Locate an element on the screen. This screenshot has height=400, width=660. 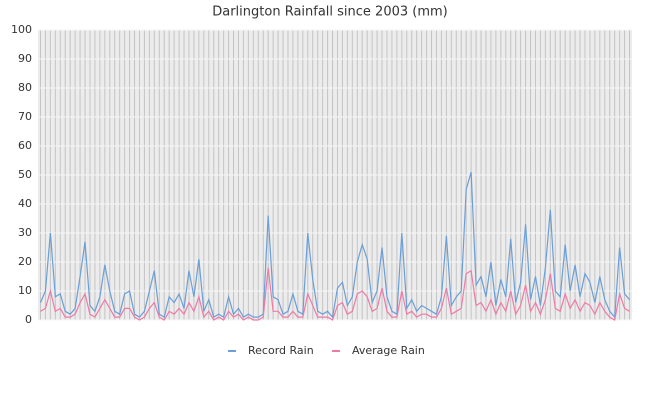
y-tick-label: 50 is located at coordinates (25, 174).